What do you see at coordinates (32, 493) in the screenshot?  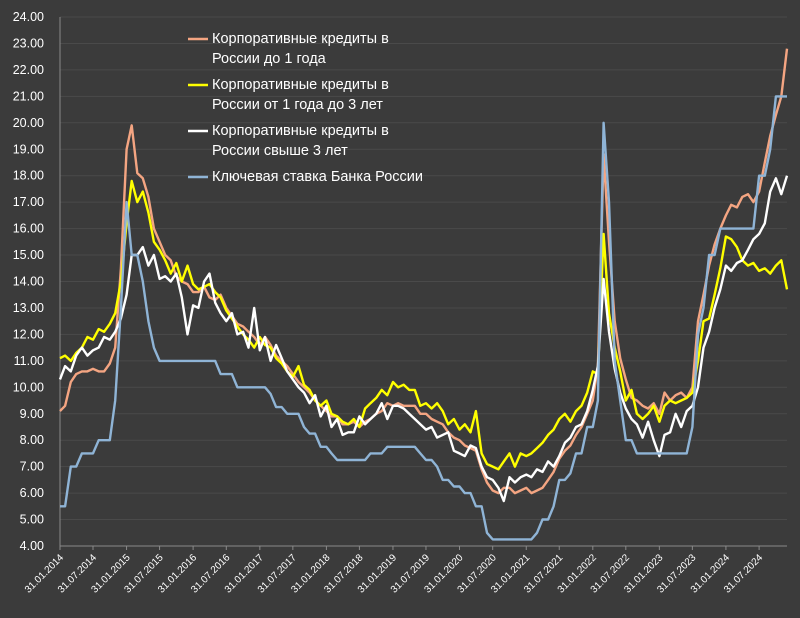 I see `y-tick-label: 6.00` at bounding box center [32, 493].